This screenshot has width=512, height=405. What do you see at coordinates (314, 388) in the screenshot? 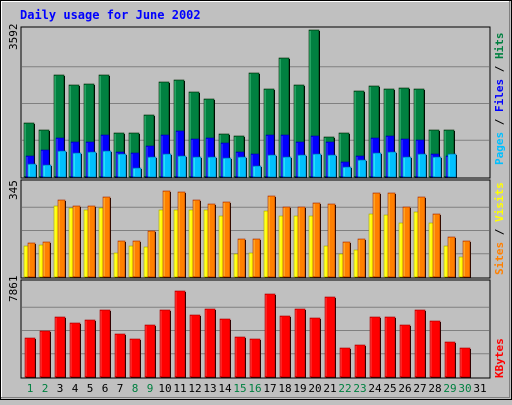
I see `x-tick-label: 20` at bounding box center [314, 388].